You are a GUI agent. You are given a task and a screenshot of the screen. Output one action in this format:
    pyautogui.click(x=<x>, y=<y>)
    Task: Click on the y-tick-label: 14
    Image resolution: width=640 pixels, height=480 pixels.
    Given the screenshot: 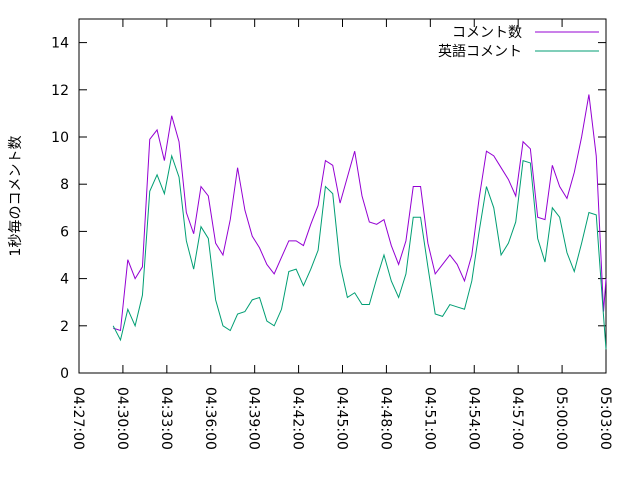 What is the action you would take?
    pyautogui.click(x=60, y=44)
    